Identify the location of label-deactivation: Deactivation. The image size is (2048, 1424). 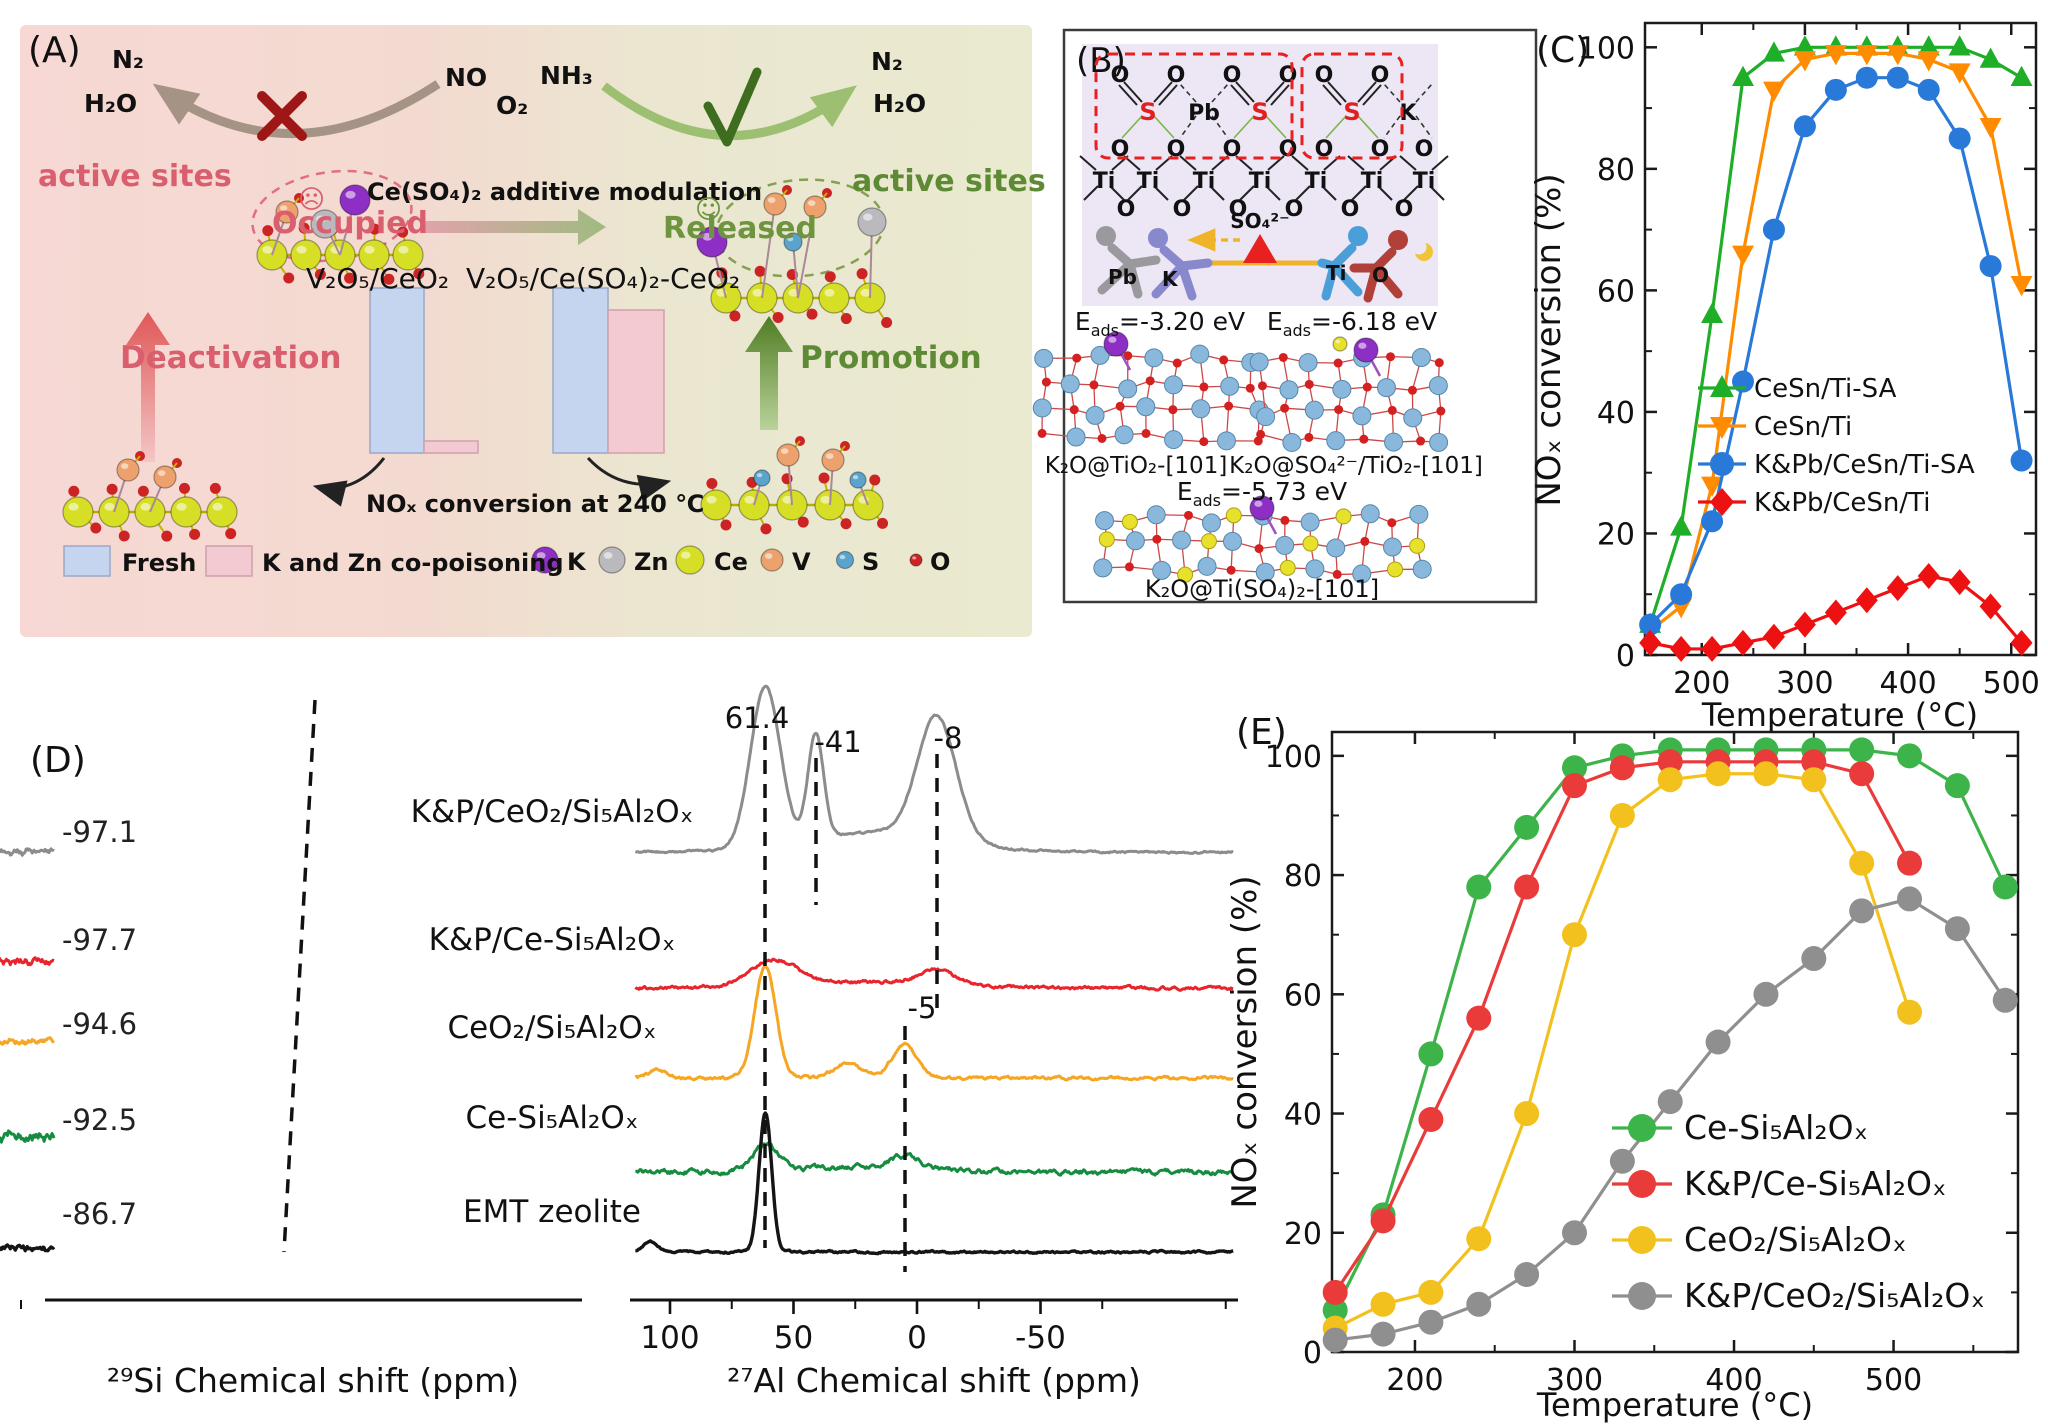
(230, 358).